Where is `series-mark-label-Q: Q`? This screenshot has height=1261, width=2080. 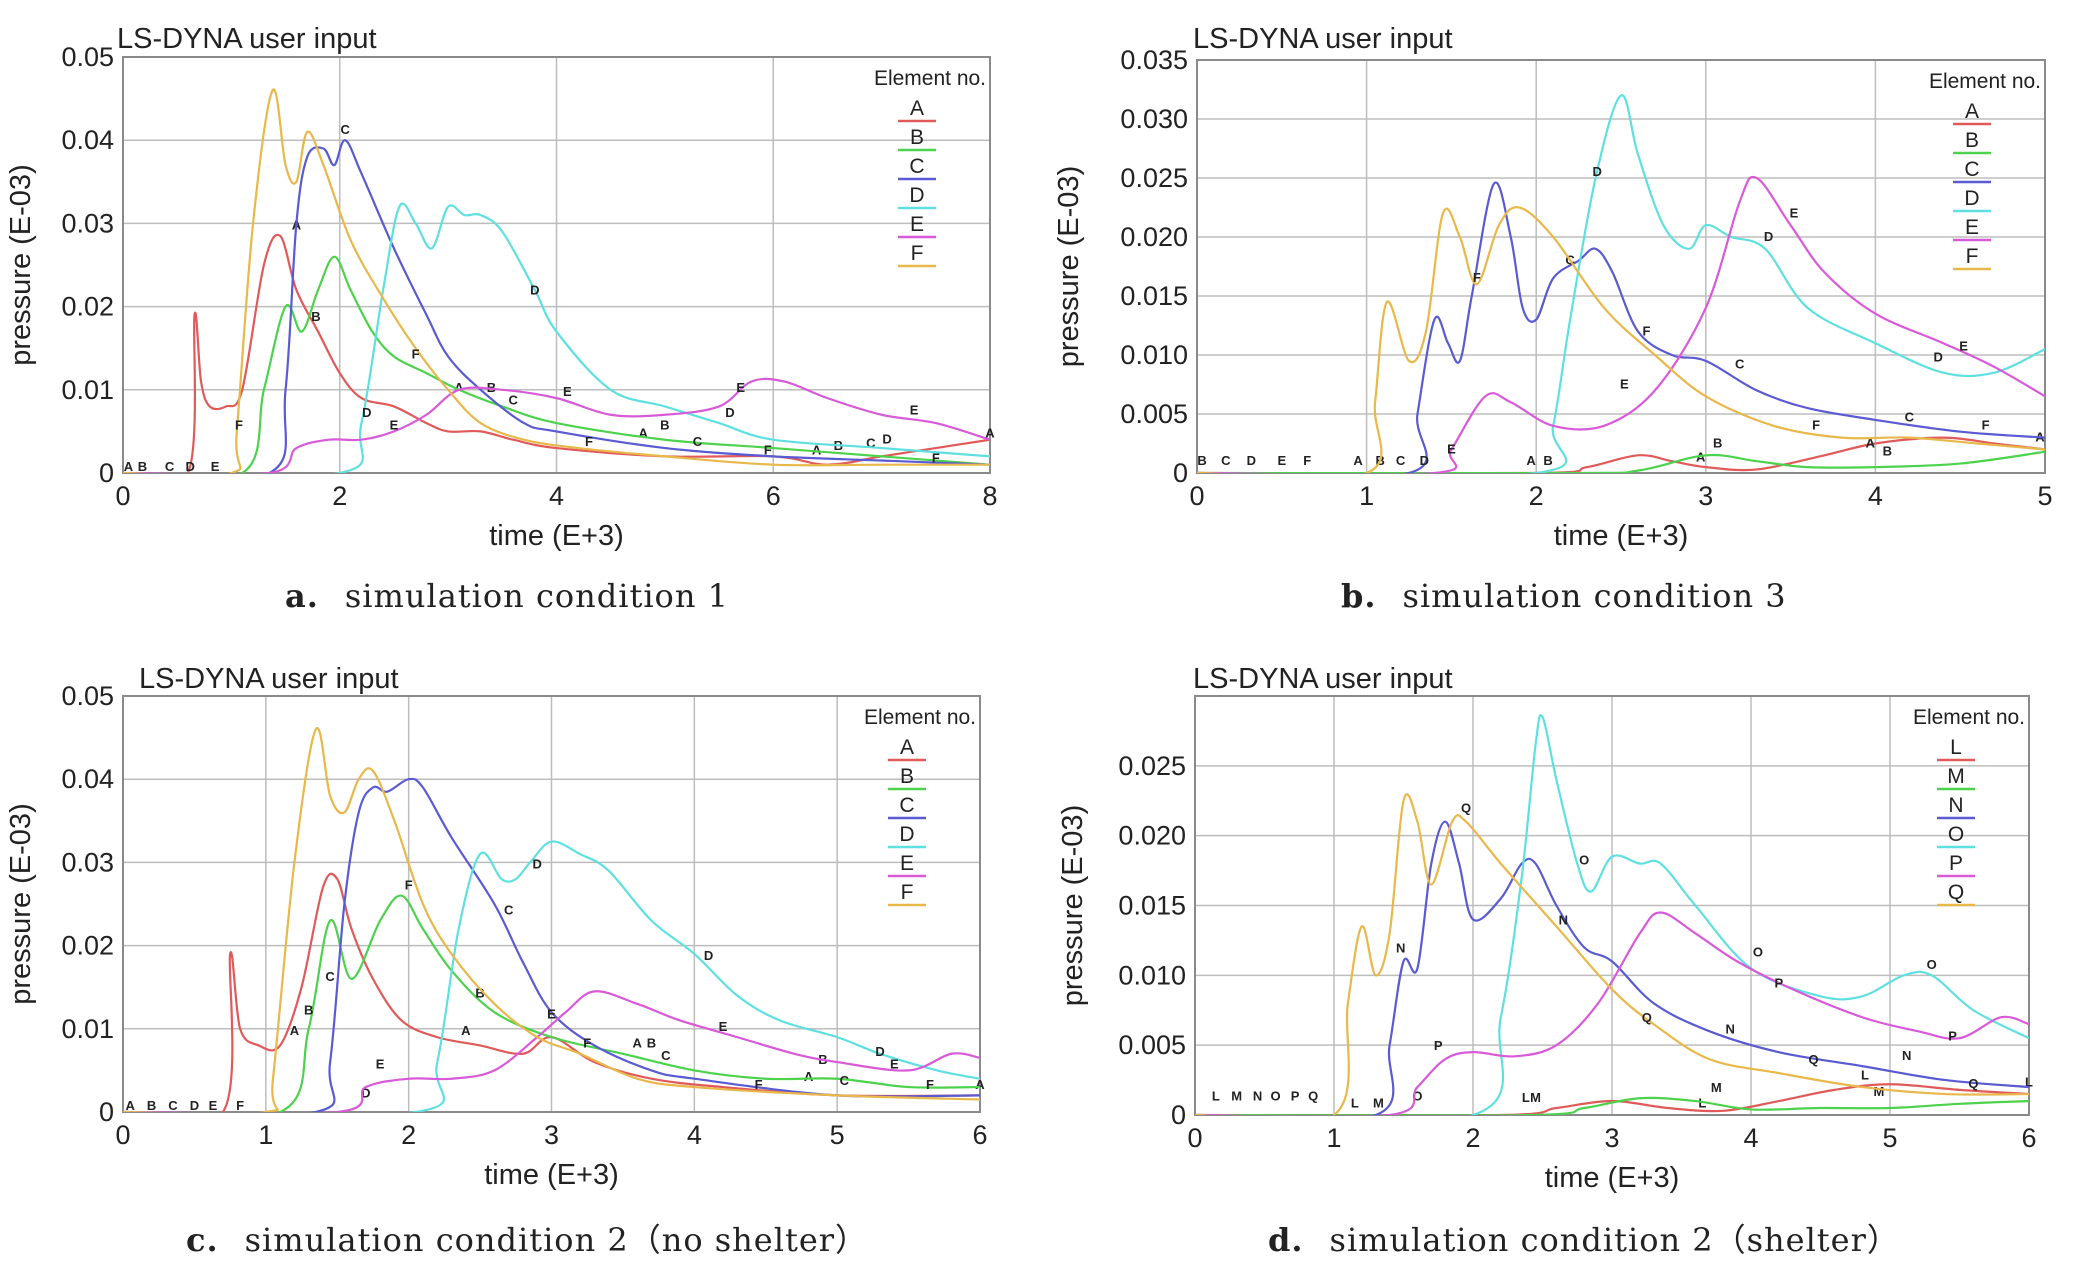
series-mark-label-Q: Q is located at coordinates (1466, 808).